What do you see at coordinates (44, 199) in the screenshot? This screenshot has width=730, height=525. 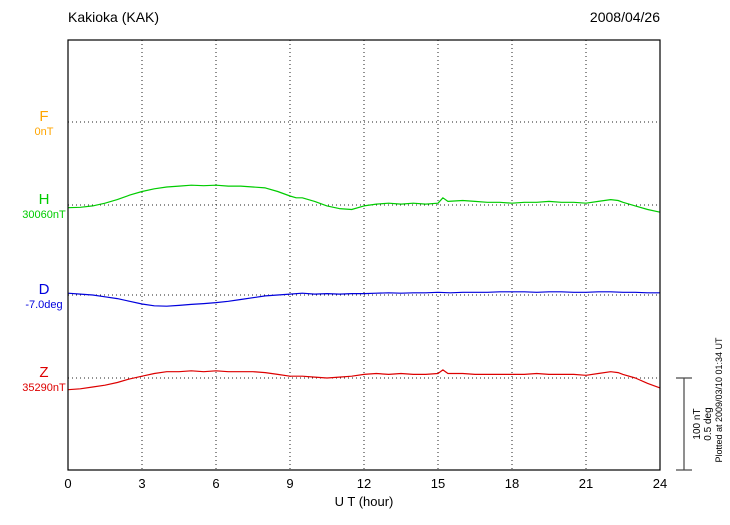 I see `series-letter-H: H` at bounding box center [44, 199].